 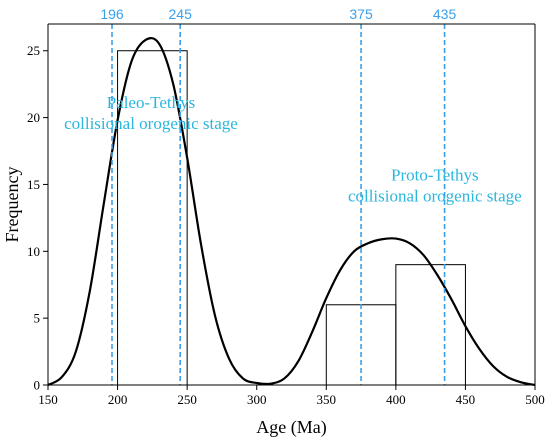 What do you see at coordinates (445, 14) in the screenshot?
I see `reference-line-label: 435` at bounding box center [445, 14].